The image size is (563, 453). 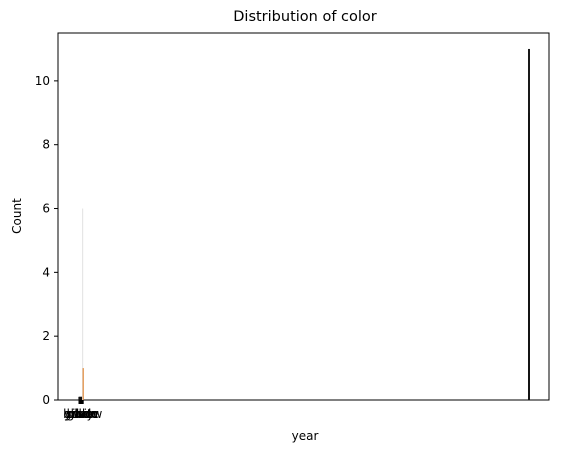 I want to click on y-axis-label: Count, so click(x=17, y=216).